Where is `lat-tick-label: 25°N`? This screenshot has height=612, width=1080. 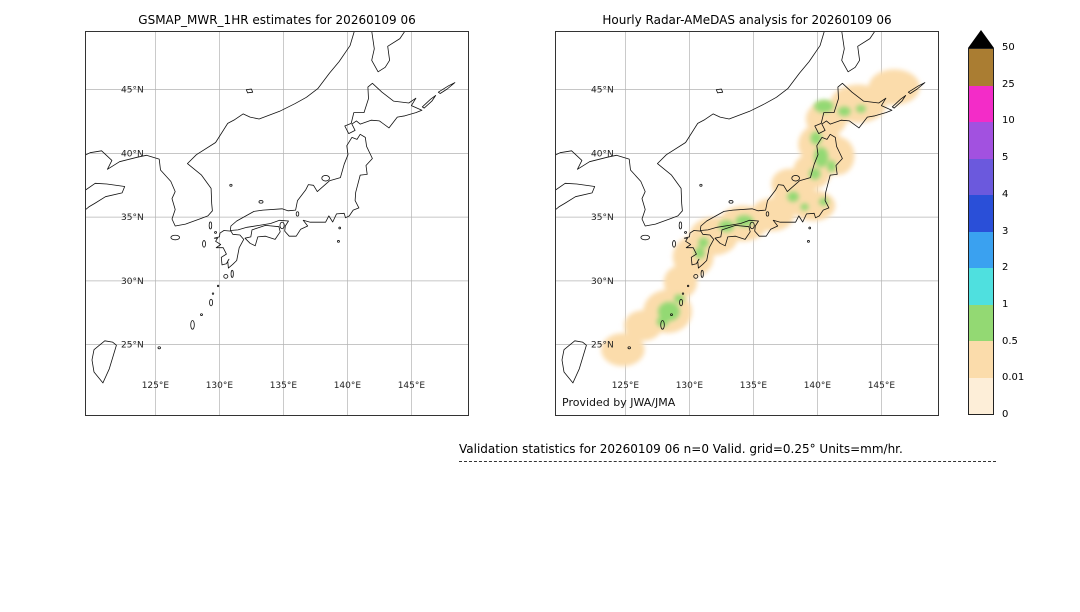
lat-tick-label: 25°N is located at coordinates (602, 346).